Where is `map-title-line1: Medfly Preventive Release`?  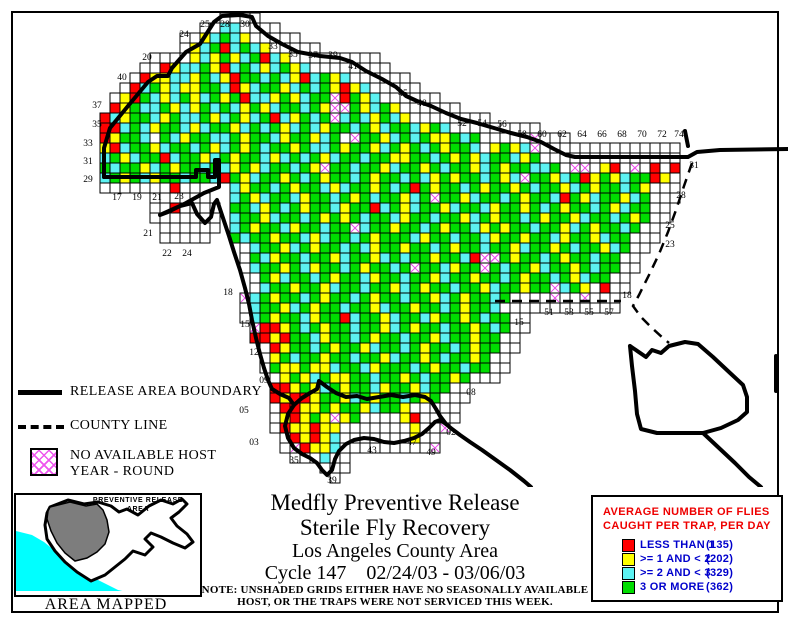
map-title-line1: Medfly Preventive Release is located at coordinates (395, 502).